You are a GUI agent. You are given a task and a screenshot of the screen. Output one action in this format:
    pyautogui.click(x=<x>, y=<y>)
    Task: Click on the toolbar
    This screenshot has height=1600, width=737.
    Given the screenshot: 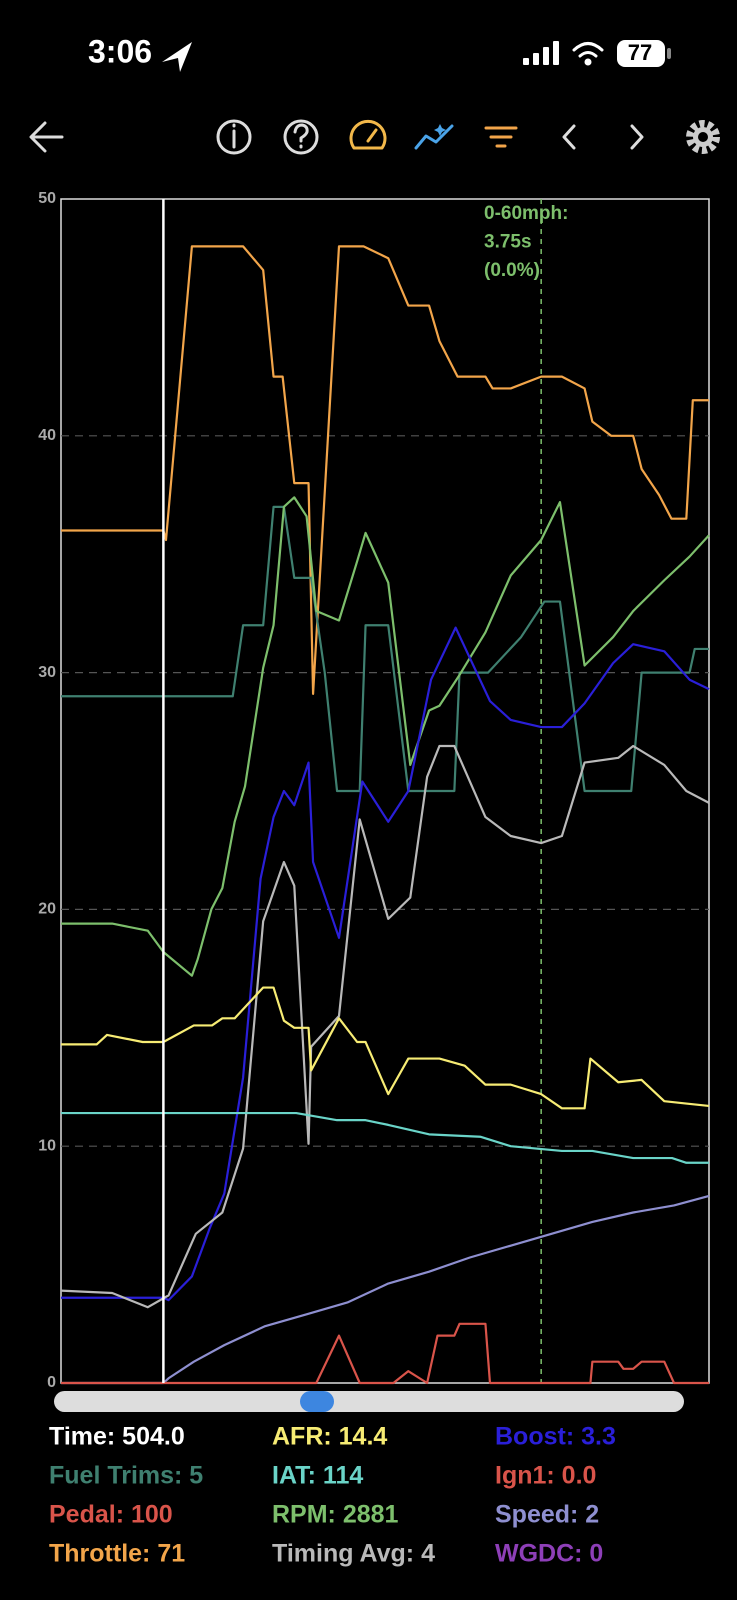 What is the action you would take?
    pyautogui.click(x=374, y=137)
    